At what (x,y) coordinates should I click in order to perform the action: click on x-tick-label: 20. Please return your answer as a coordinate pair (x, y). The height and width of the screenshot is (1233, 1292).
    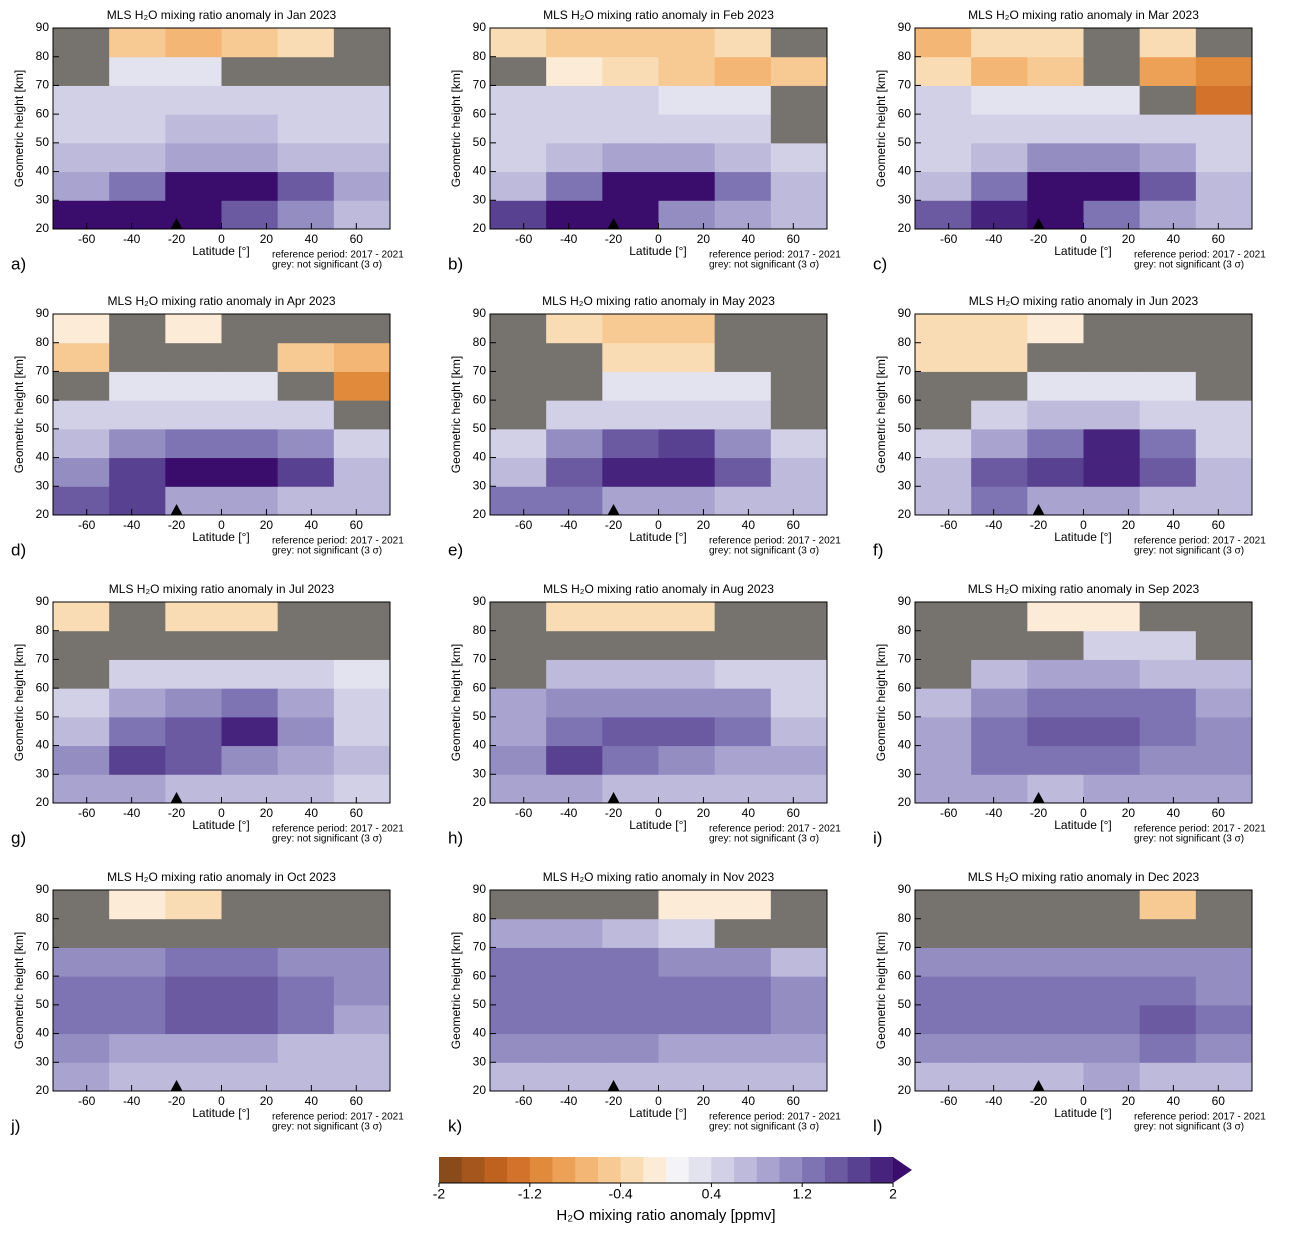
    Looking at the image, I should click on (704, 239).